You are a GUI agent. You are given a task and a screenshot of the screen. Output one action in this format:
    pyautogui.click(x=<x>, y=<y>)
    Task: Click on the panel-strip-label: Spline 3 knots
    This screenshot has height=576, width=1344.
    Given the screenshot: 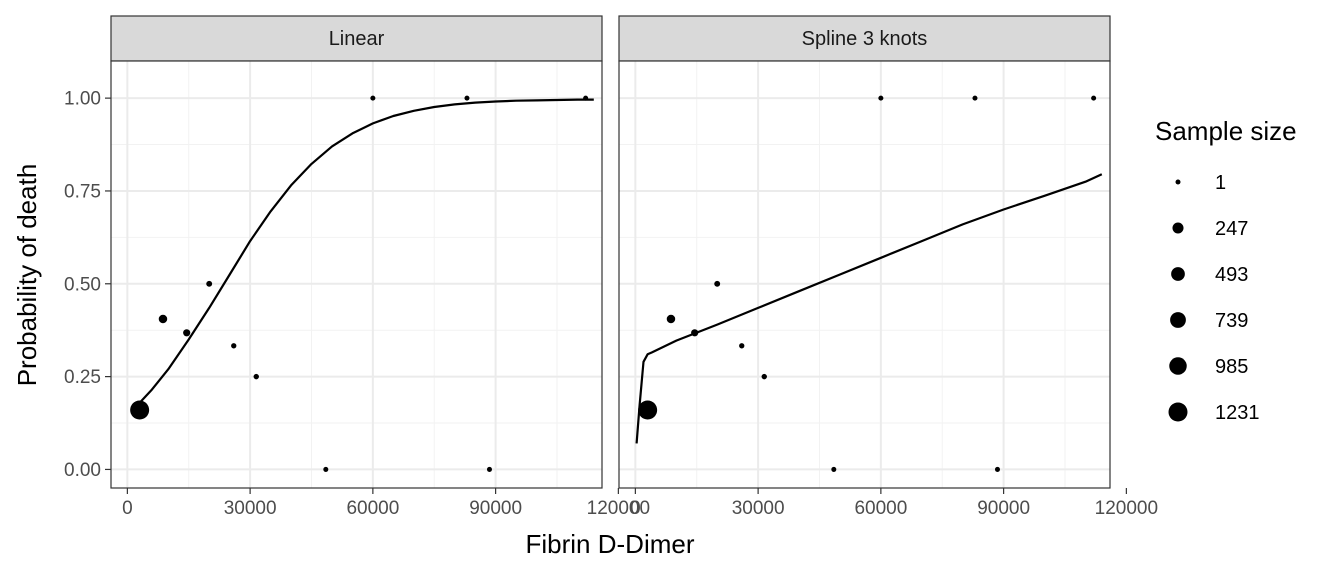 What is the action you would take?
    pyautogui.click(x=865, y=39)
    